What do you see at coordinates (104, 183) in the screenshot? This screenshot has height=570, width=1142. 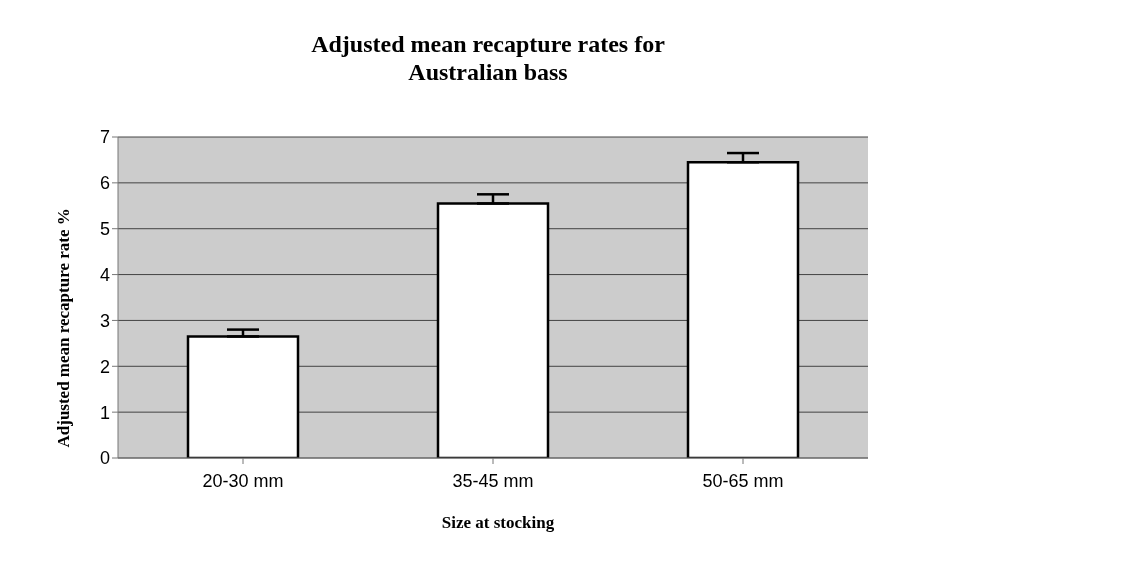 I see `y-tick-label: 6` at bounding box center [104, 183].